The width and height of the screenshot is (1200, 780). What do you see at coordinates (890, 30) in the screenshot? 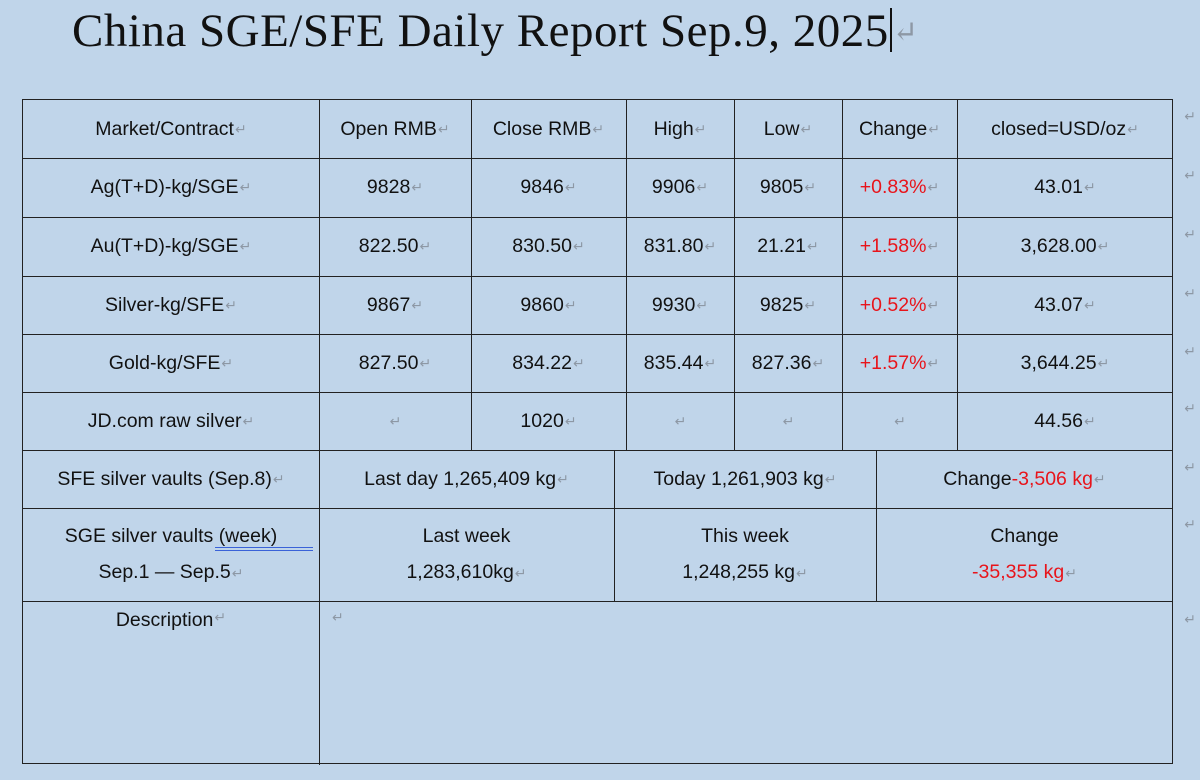
I see `text-cursor` at bounding box center [890, 30].